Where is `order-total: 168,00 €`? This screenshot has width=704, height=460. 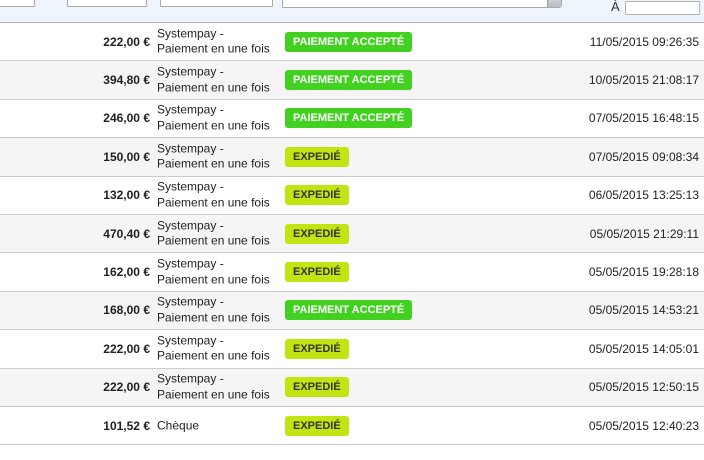 order-total: 168,00 € is located at coordinates (126, 310).